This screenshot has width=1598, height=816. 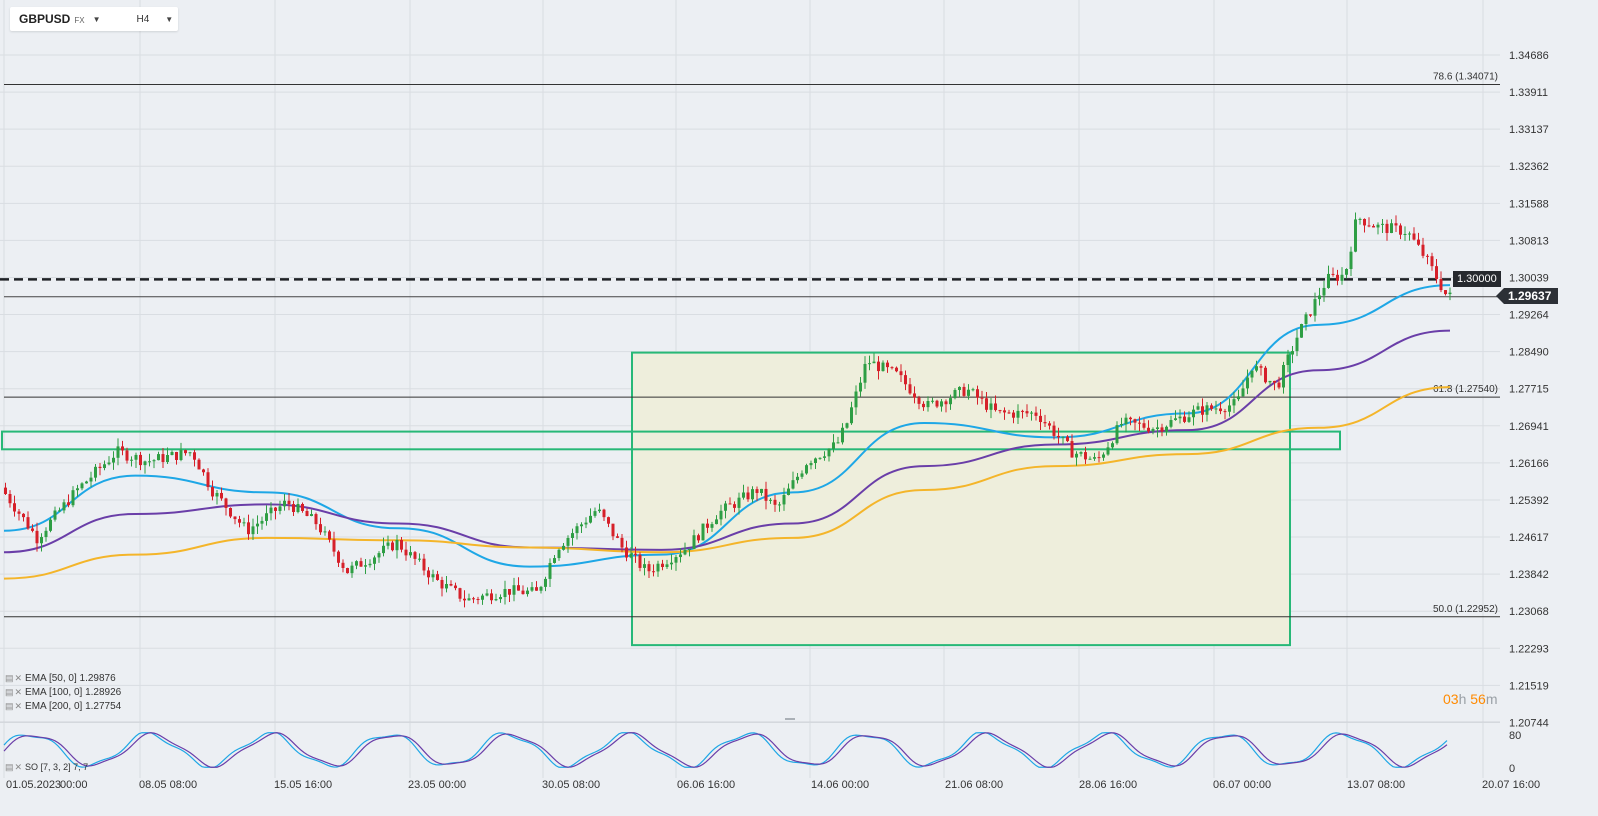 I want to click on price-axis-label: 1.27715, so click(x=1529, y=390).